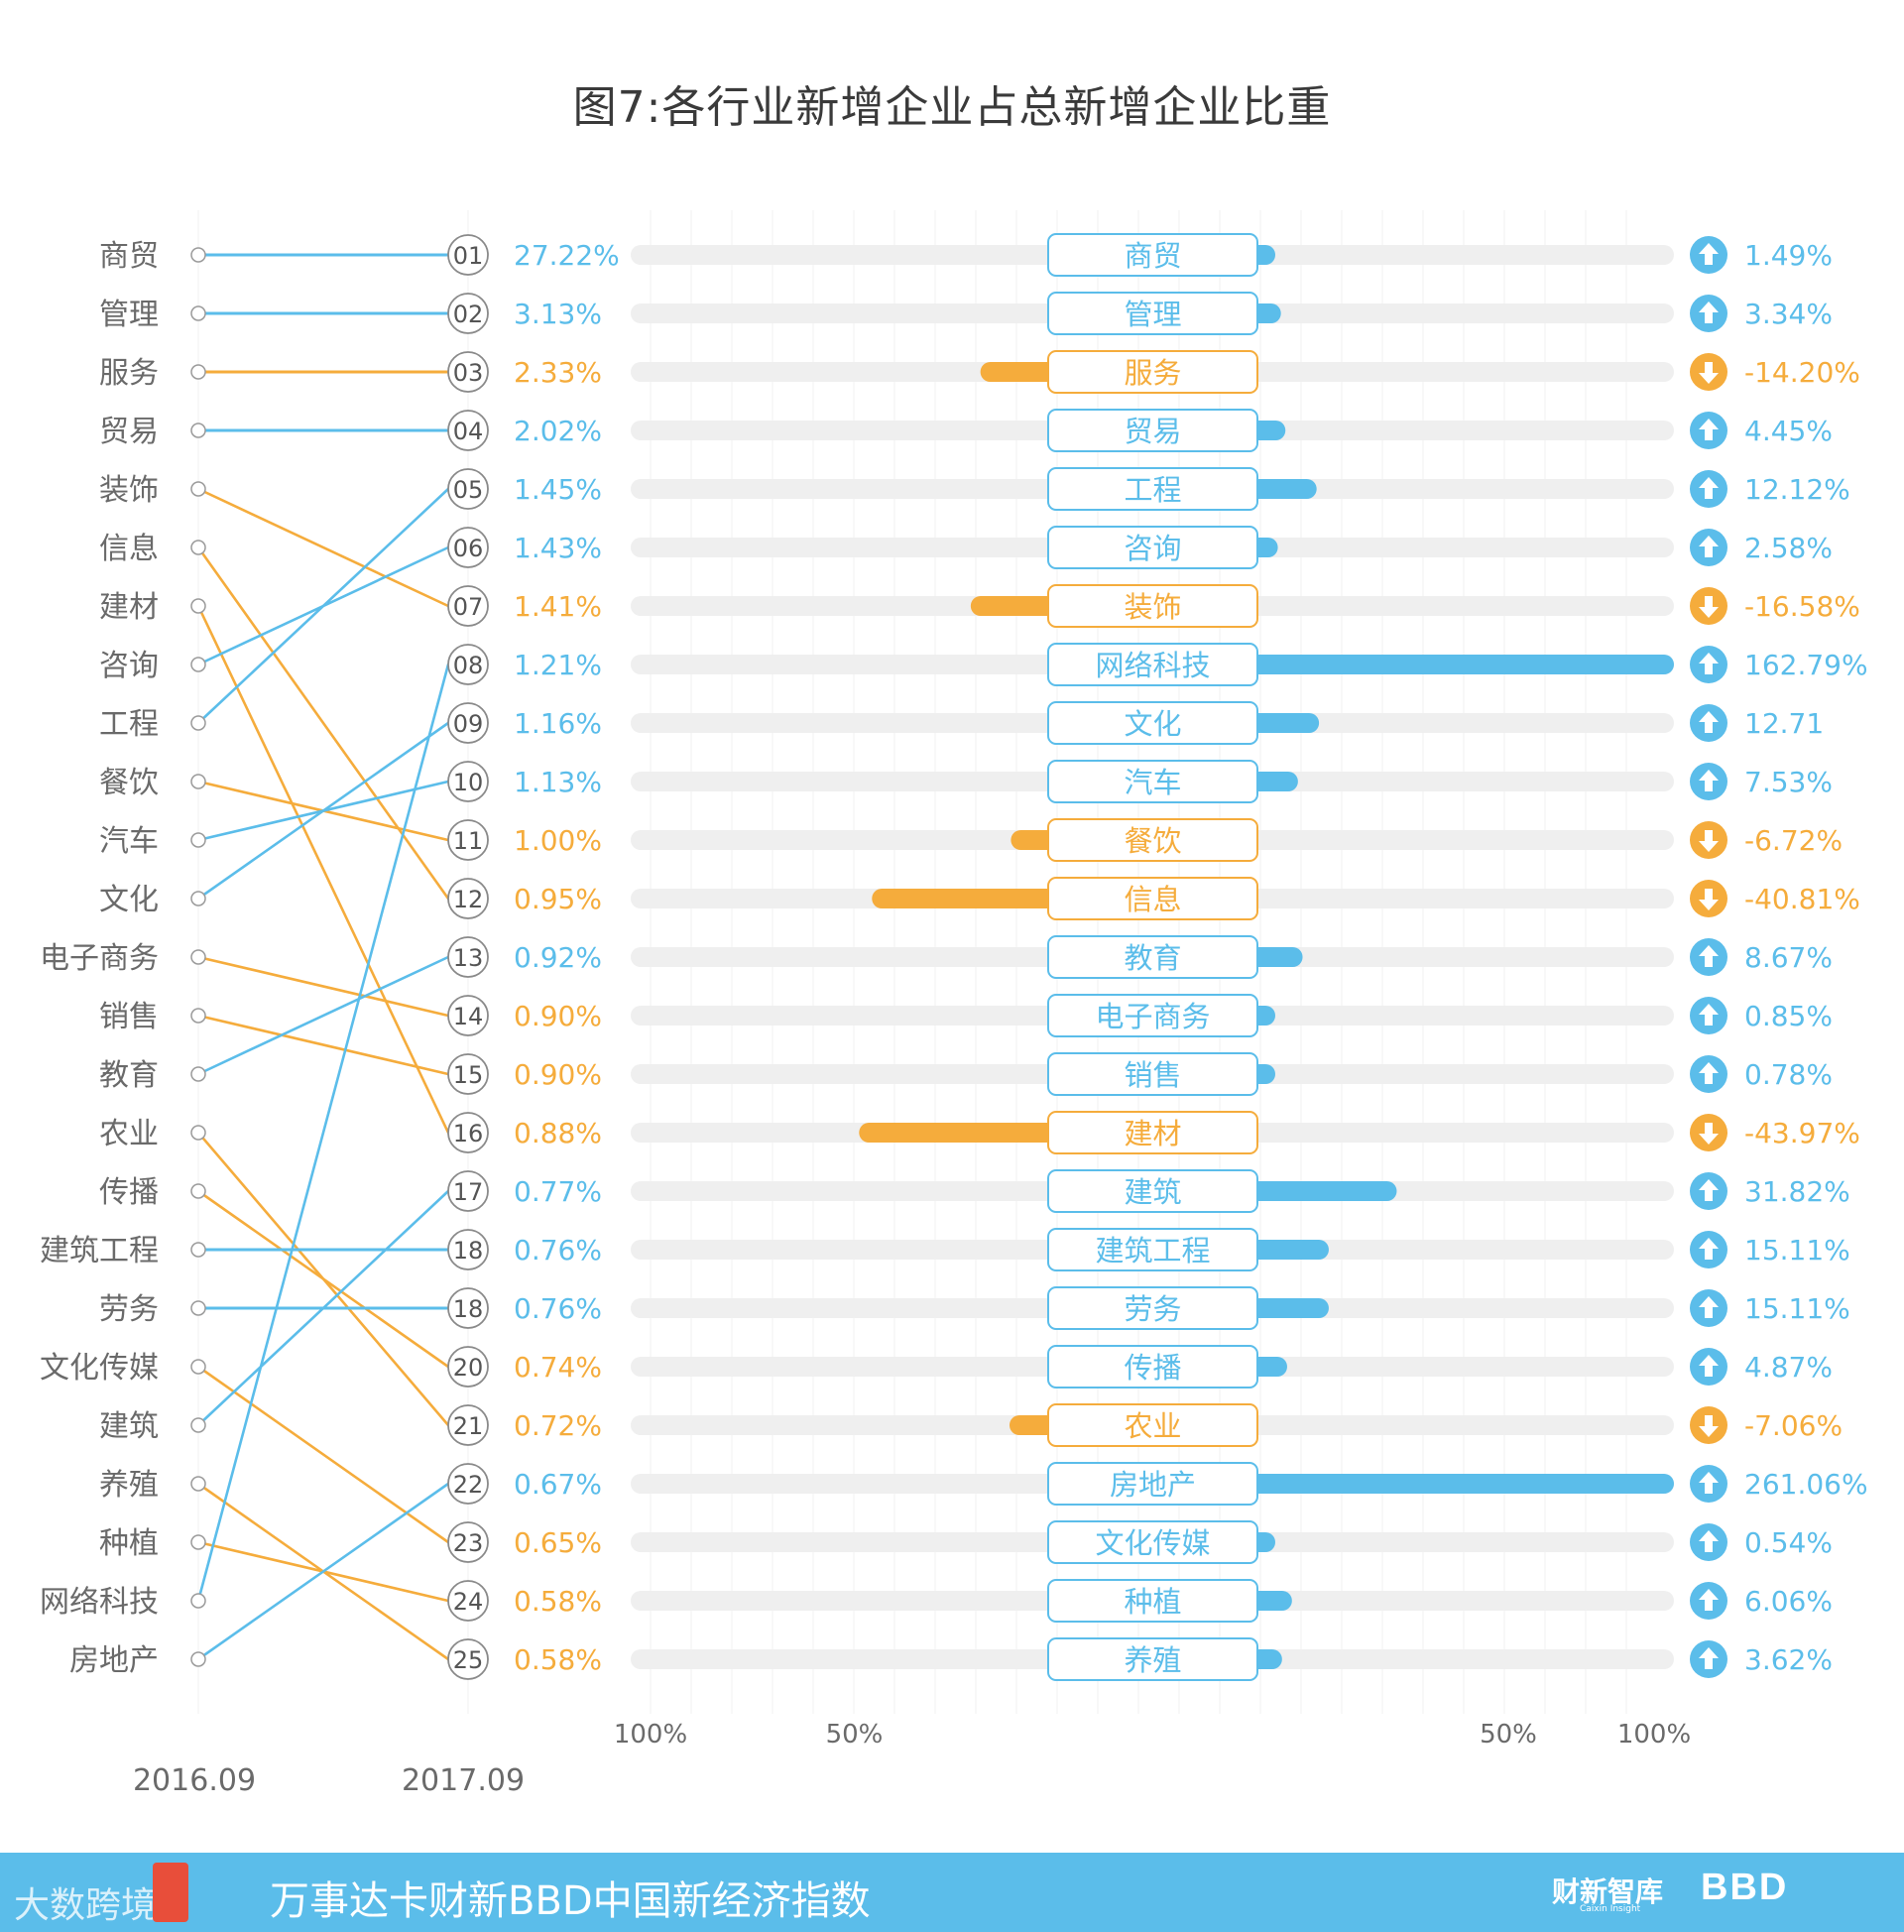 Image resolution: width=1904 pixels, height=1932 pixels. I want to click on industry-name-2016: 服务, so click(129, 373).